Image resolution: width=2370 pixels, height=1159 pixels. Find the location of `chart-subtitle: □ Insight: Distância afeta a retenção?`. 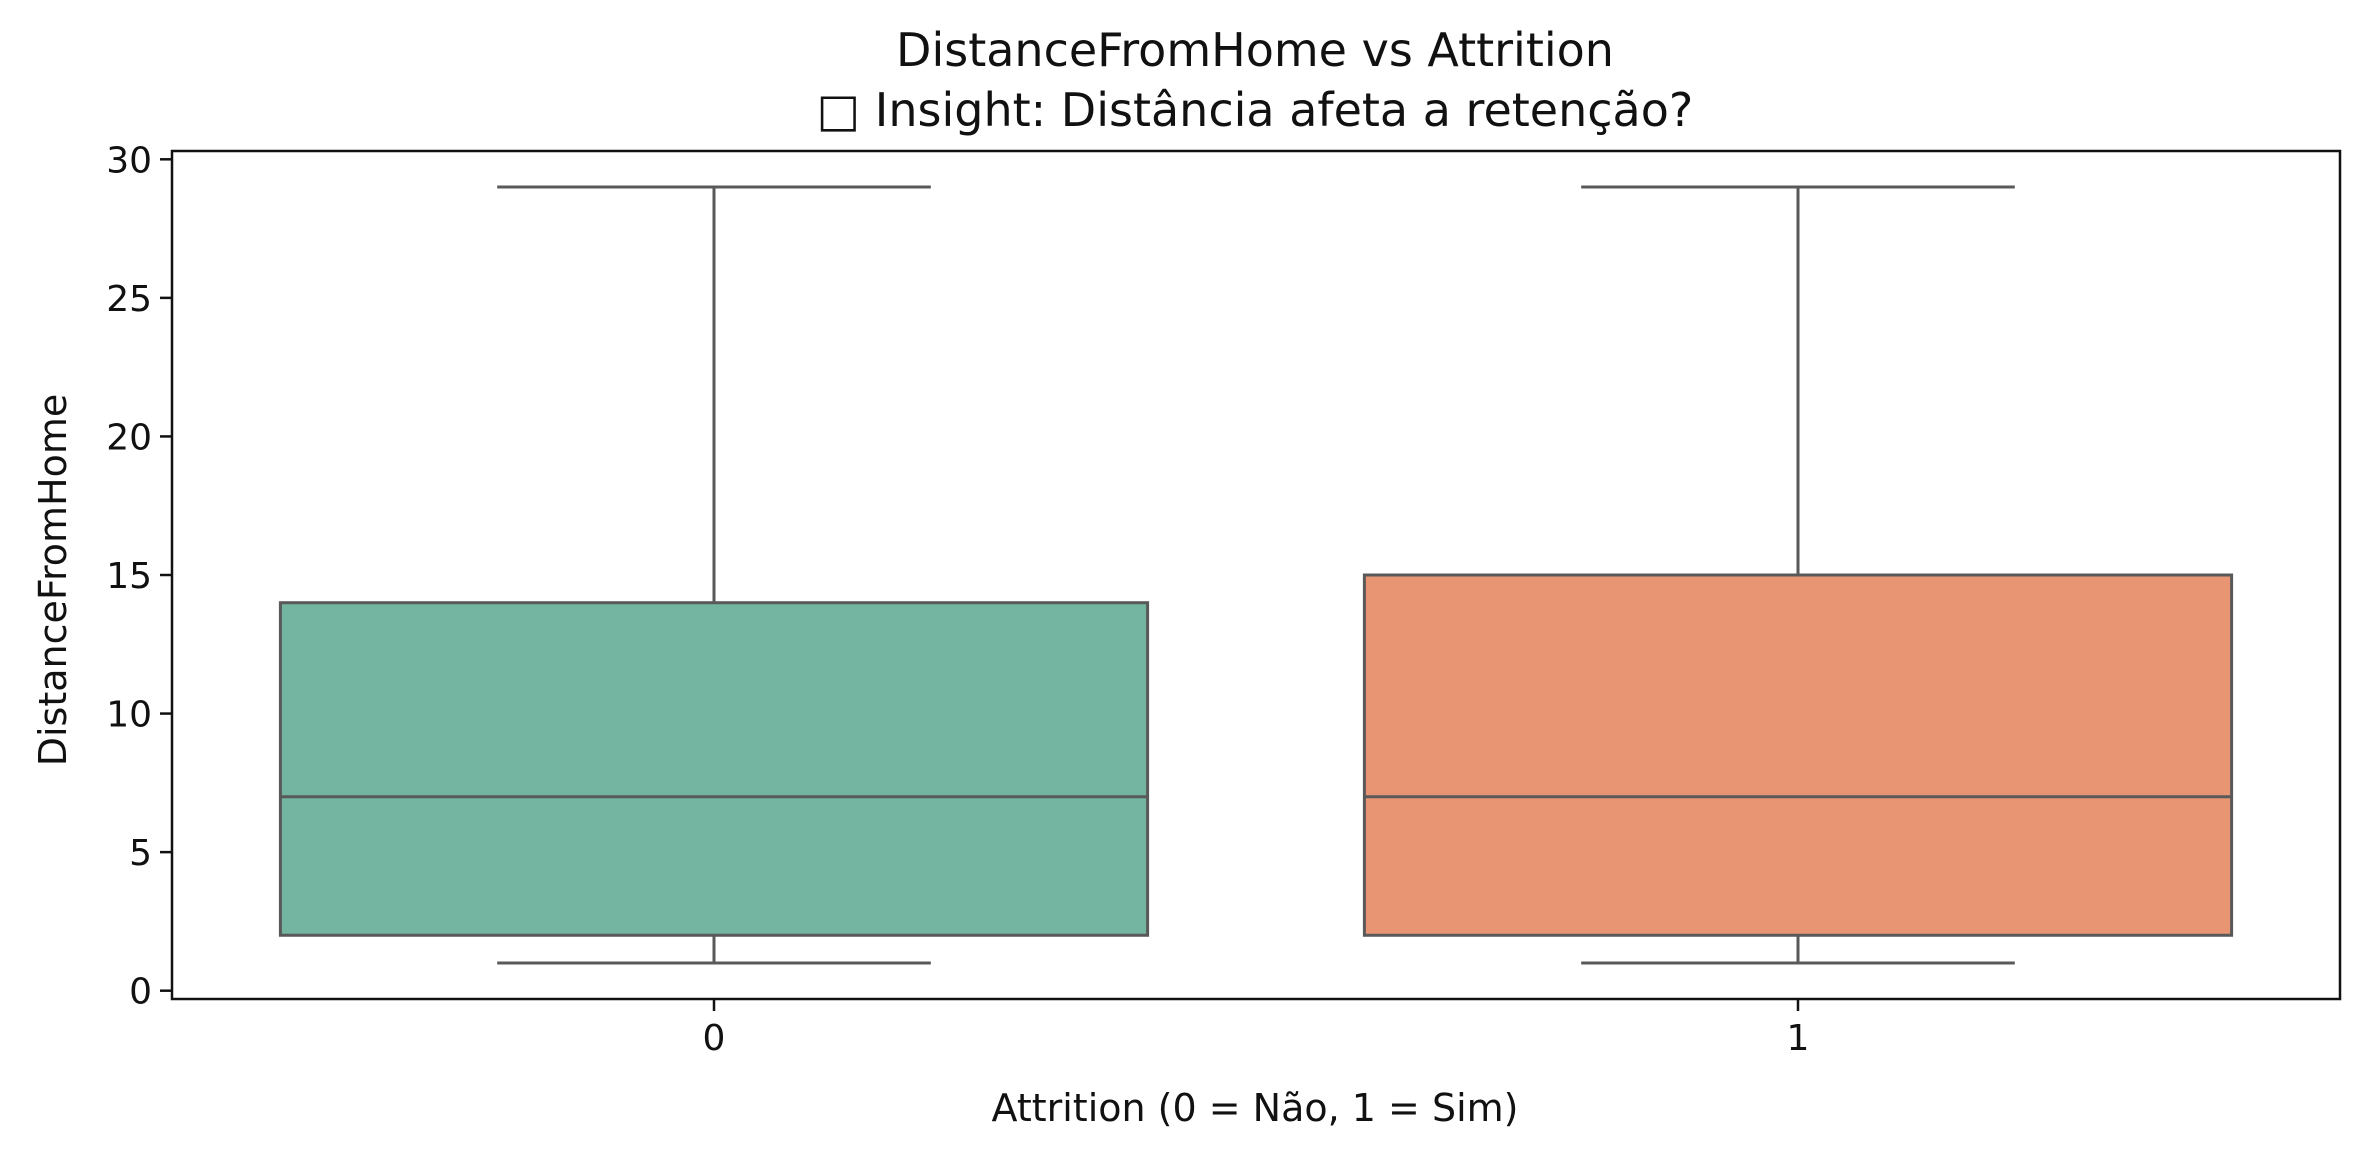

chart-subtitle: □ Insight: Distância afeta a retenção? is located at coordinates (1255, 110).